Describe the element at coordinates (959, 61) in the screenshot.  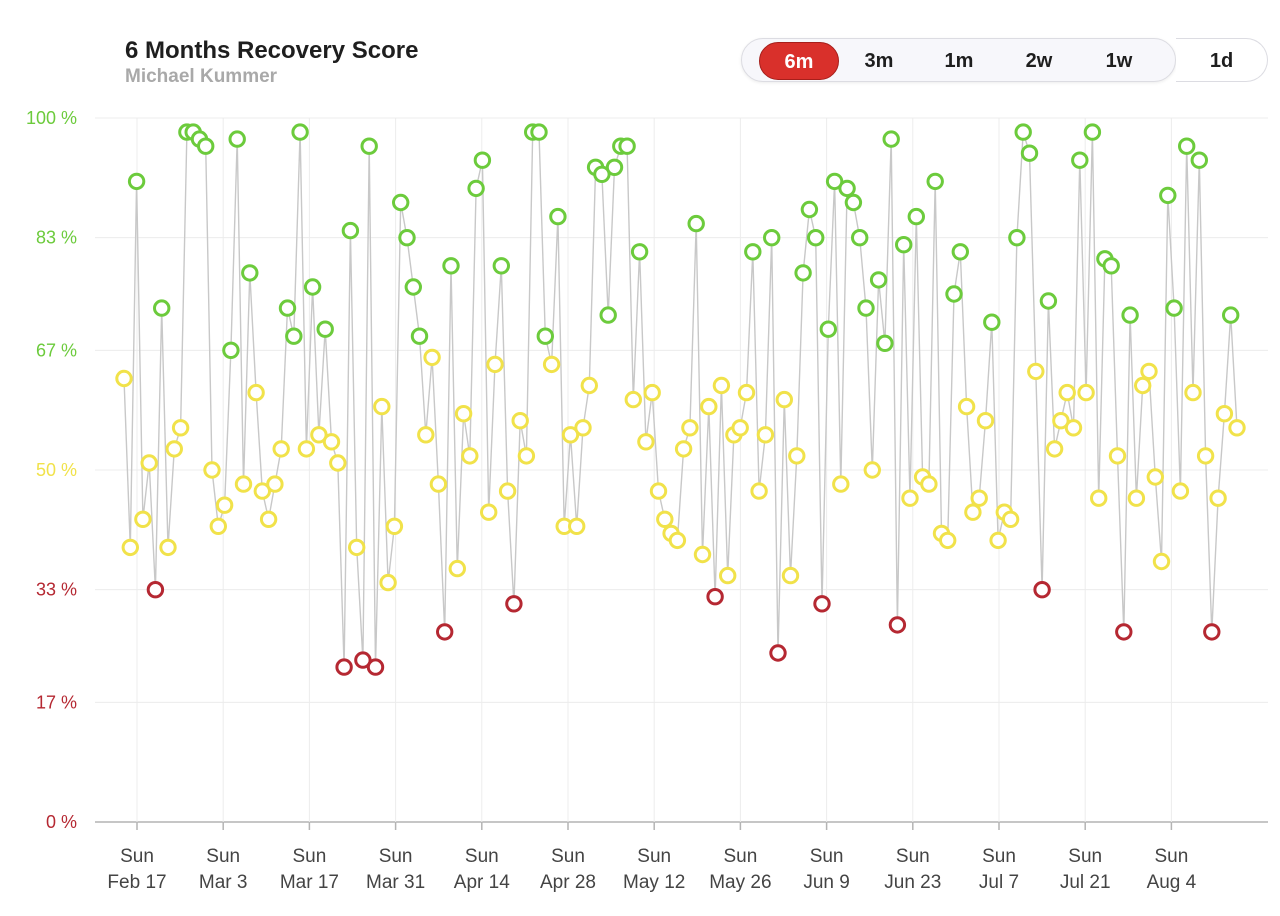
I see `range-1m-button: 1m` at that location.